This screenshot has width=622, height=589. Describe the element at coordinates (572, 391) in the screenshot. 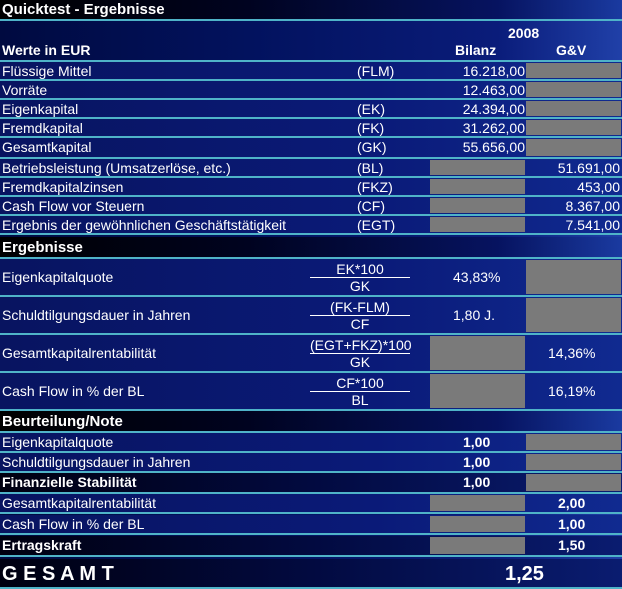

I see `guv-value: 16,19%` at that location.